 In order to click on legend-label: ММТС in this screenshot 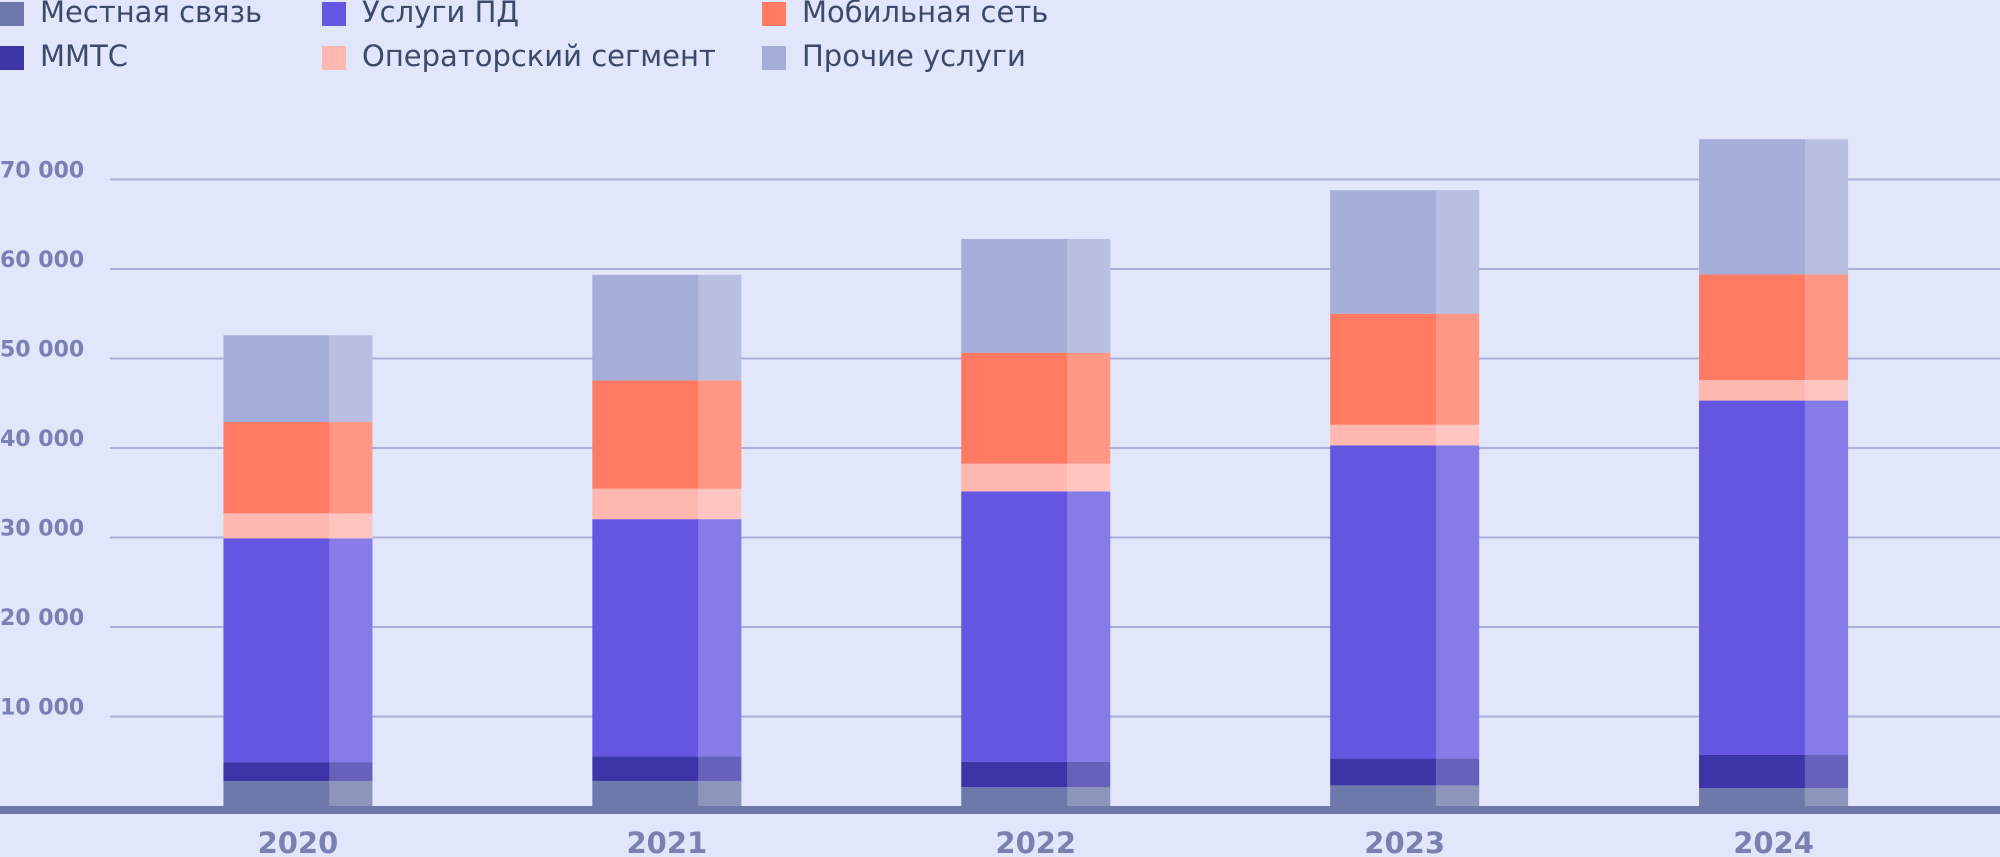, I will do `click(84, 56)`.